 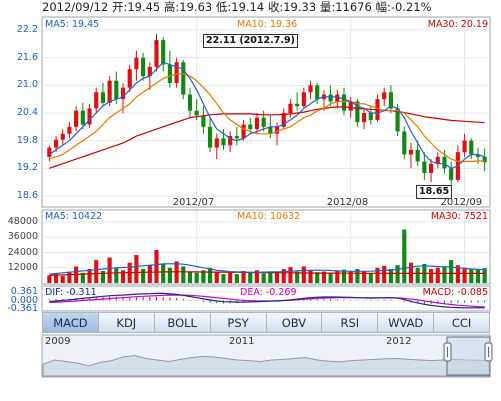 I want to click on change-value: -0.21%, so click(x=411, y=7).